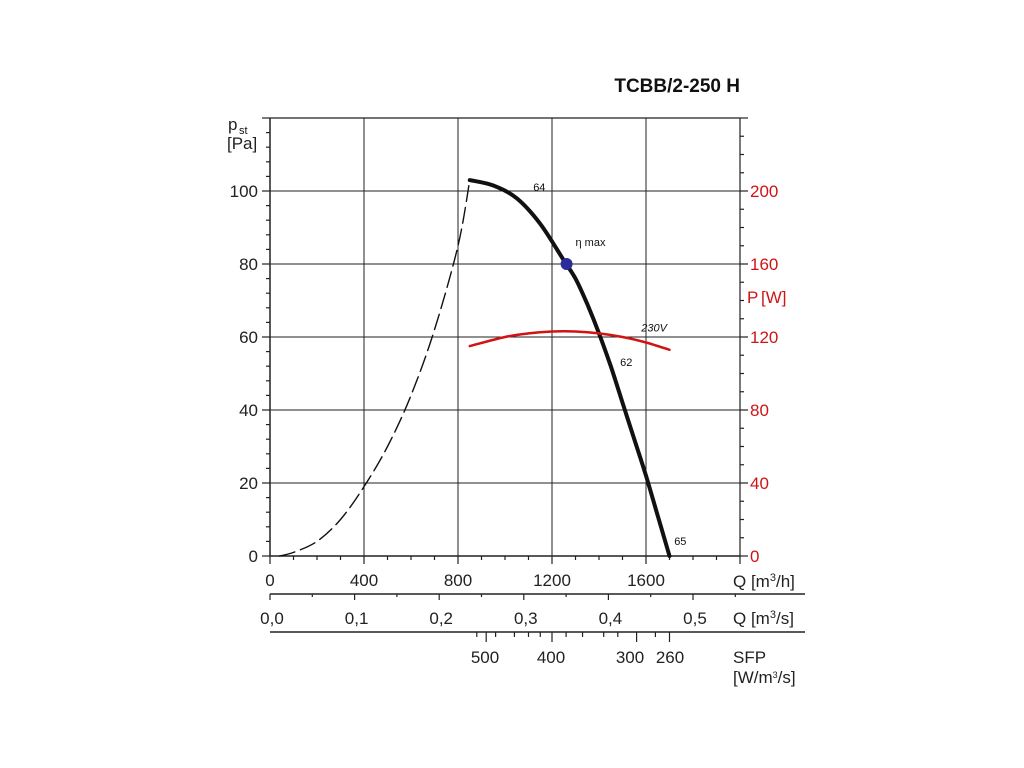 The image size is (1024, 768). What do you see at coordinates (539, 188) in the screenshot?
I see `annotation-label: 64` at bounding box center [539, 188].